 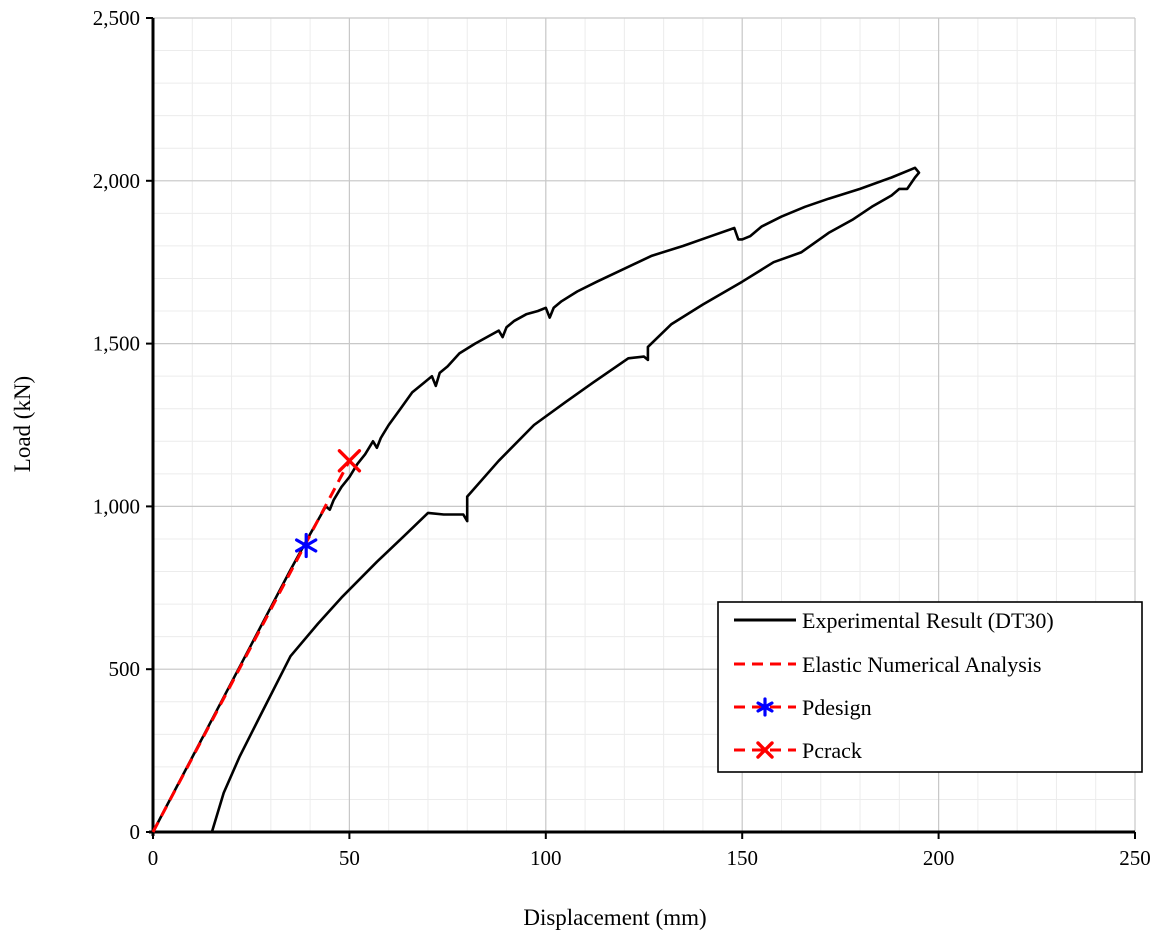 I want to click on legend-box, so click(x=930, y=687).